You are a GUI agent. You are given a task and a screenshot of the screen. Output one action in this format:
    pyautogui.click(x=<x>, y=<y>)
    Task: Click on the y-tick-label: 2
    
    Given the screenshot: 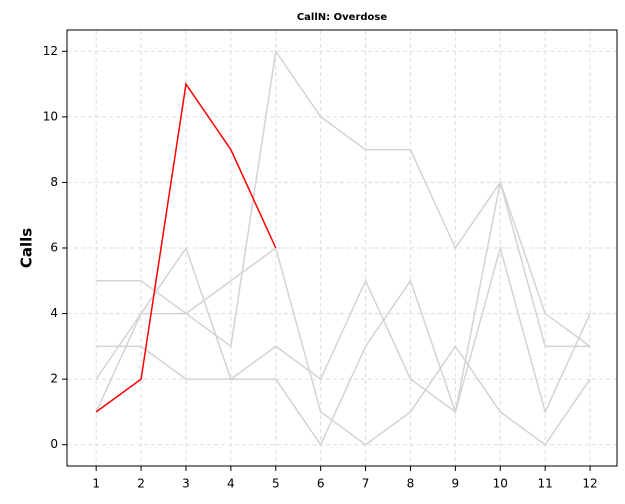 What is the action you would take?
    pyautogui.click(x=54, y=379)
    